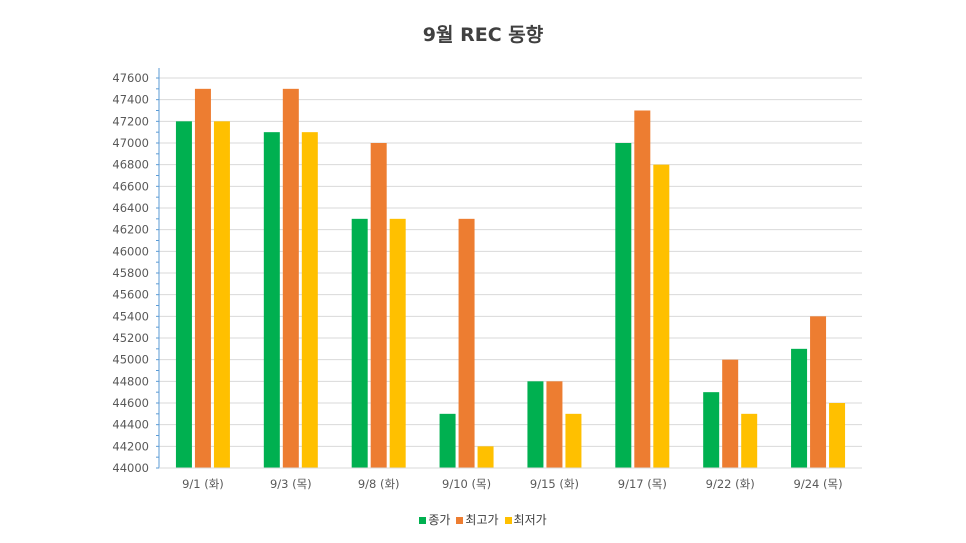  I want to click on bar-최저가-9/24 (목), so click(837, 435).